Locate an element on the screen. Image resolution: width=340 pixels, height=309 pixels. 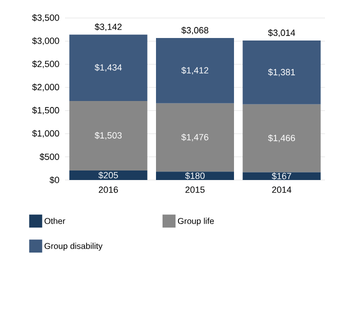
y-tick-label: $3,000 is located at coordinates (46, 41).